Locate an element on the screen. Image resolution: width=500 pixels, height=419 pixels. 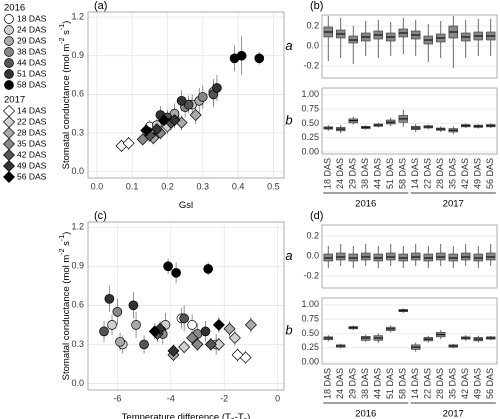
x-tick-label: 0 is located at coordinates (277, 398).